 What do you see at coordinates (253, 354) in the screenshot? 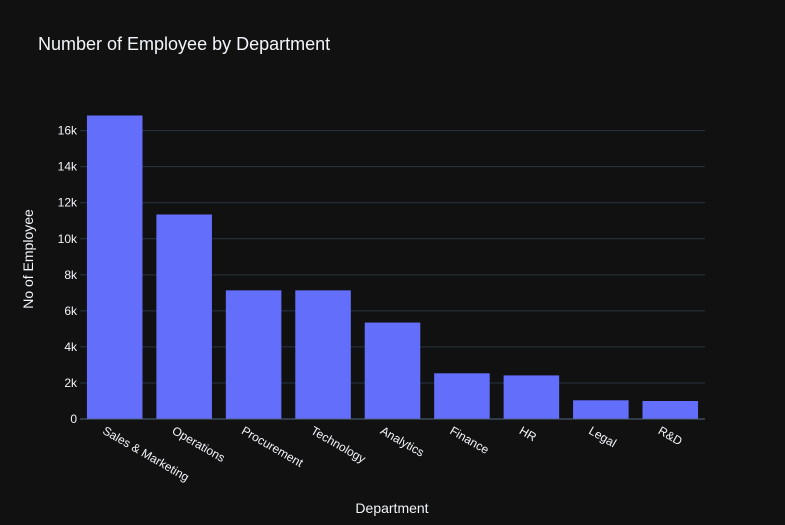
I see `bar-procurement` at bounding box center [253, 354].